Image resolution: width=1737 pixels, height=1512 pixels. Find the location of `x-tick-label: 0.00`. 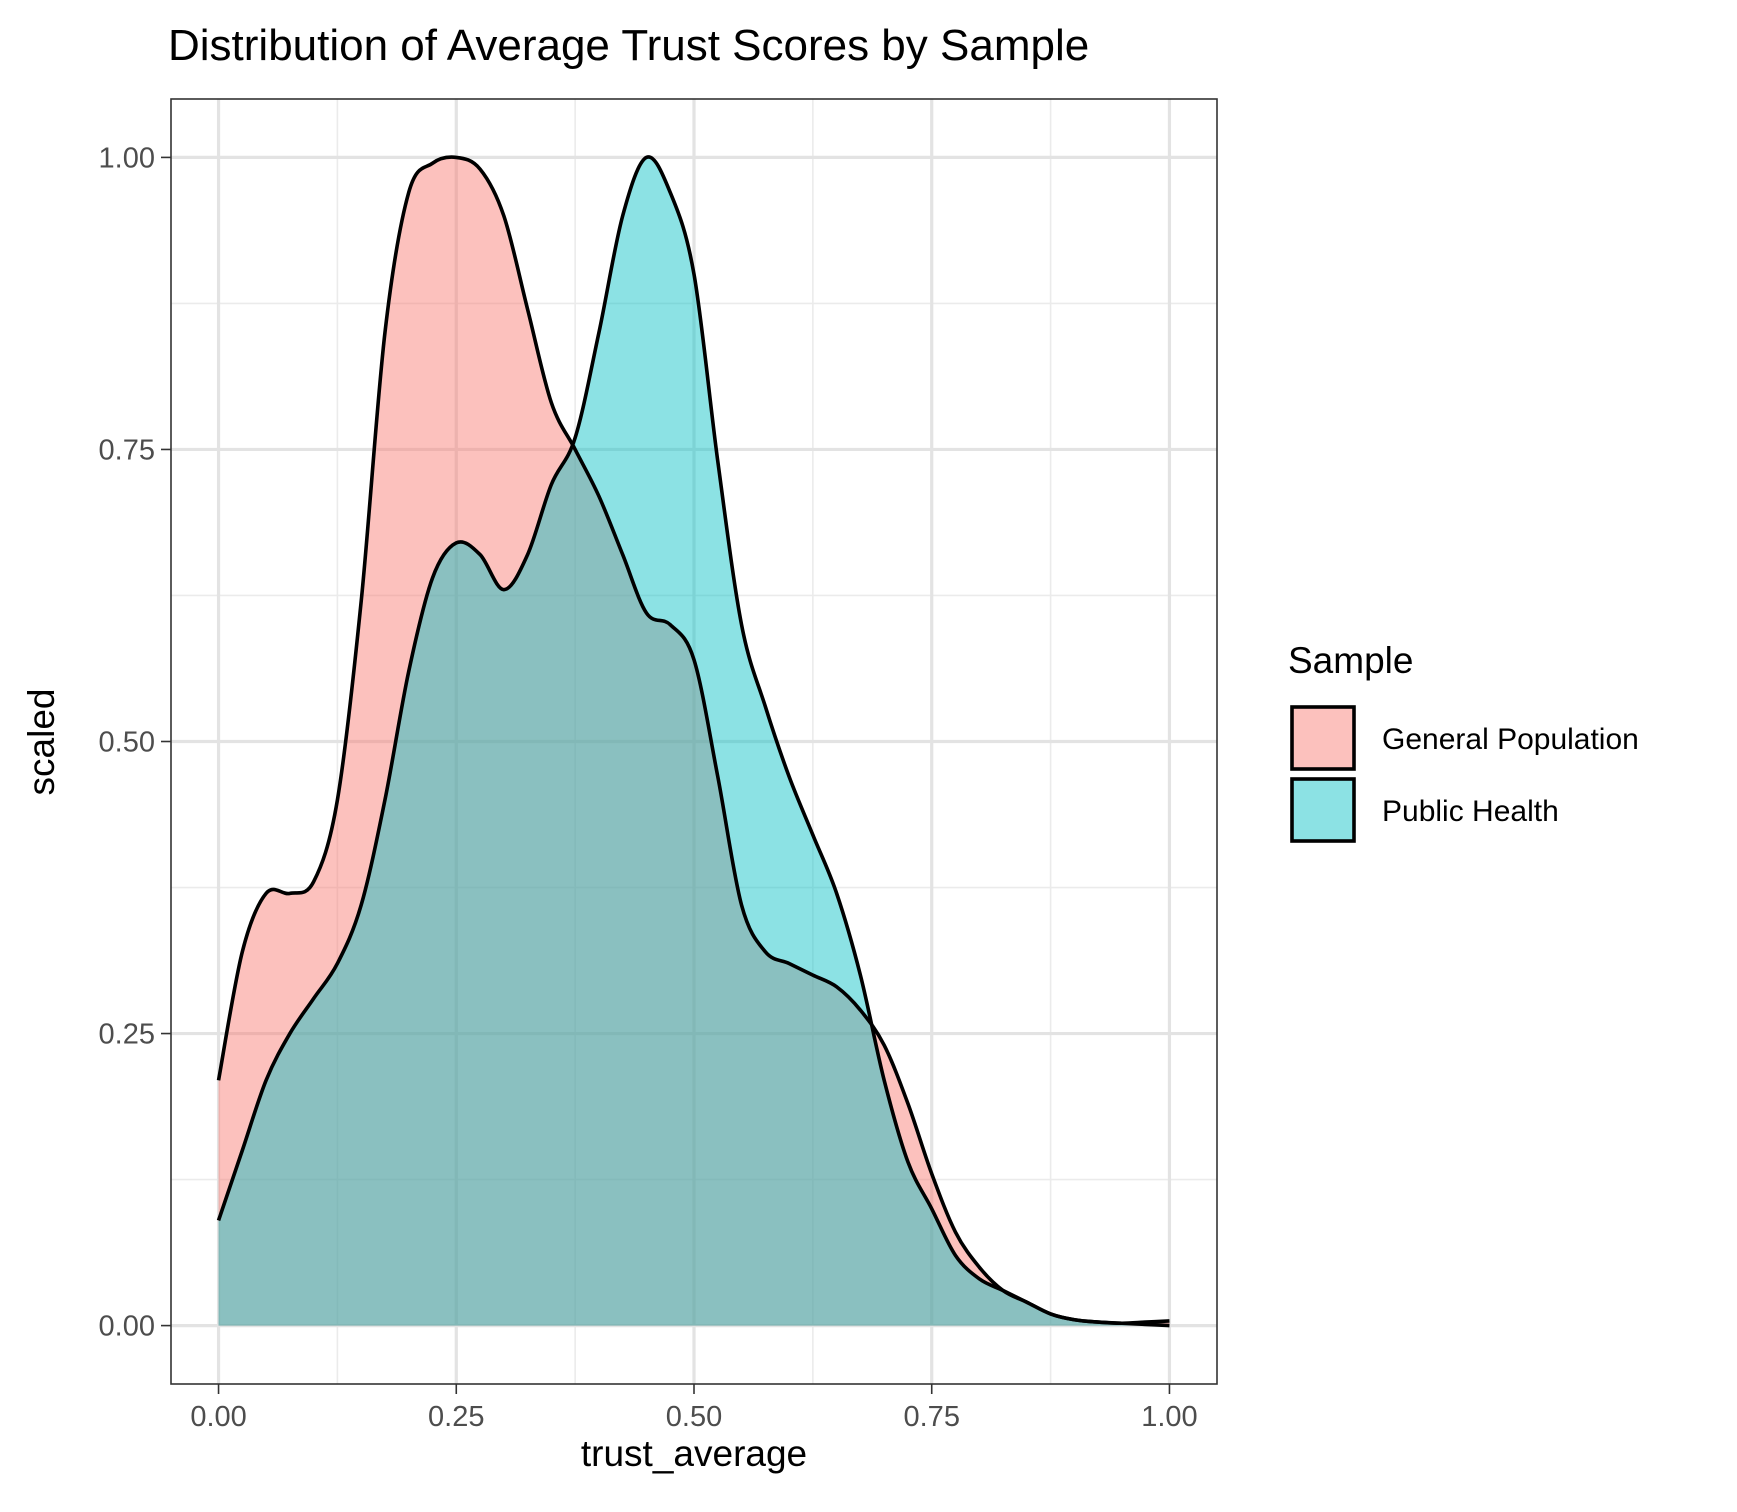

x-tick-label: 0.00 is located at coordinates (218, 1417).